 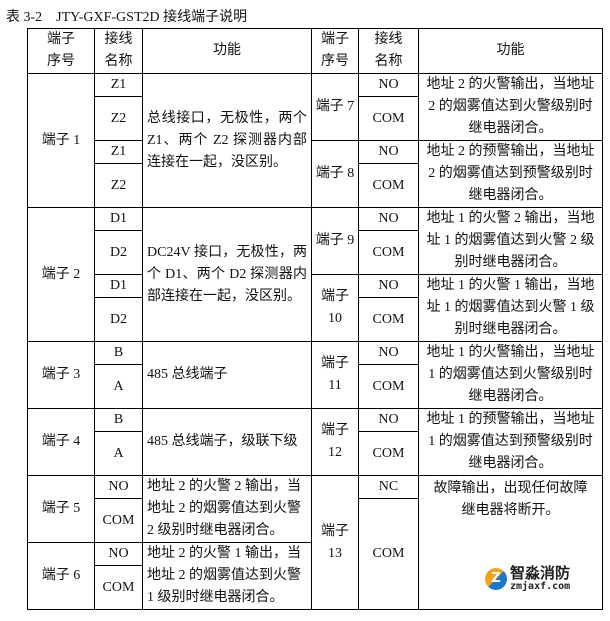 What do you see at coordinates (61, 509) in the screenshot?
I see `terminal-label: 端子 5` at bounding box center [61, 509].